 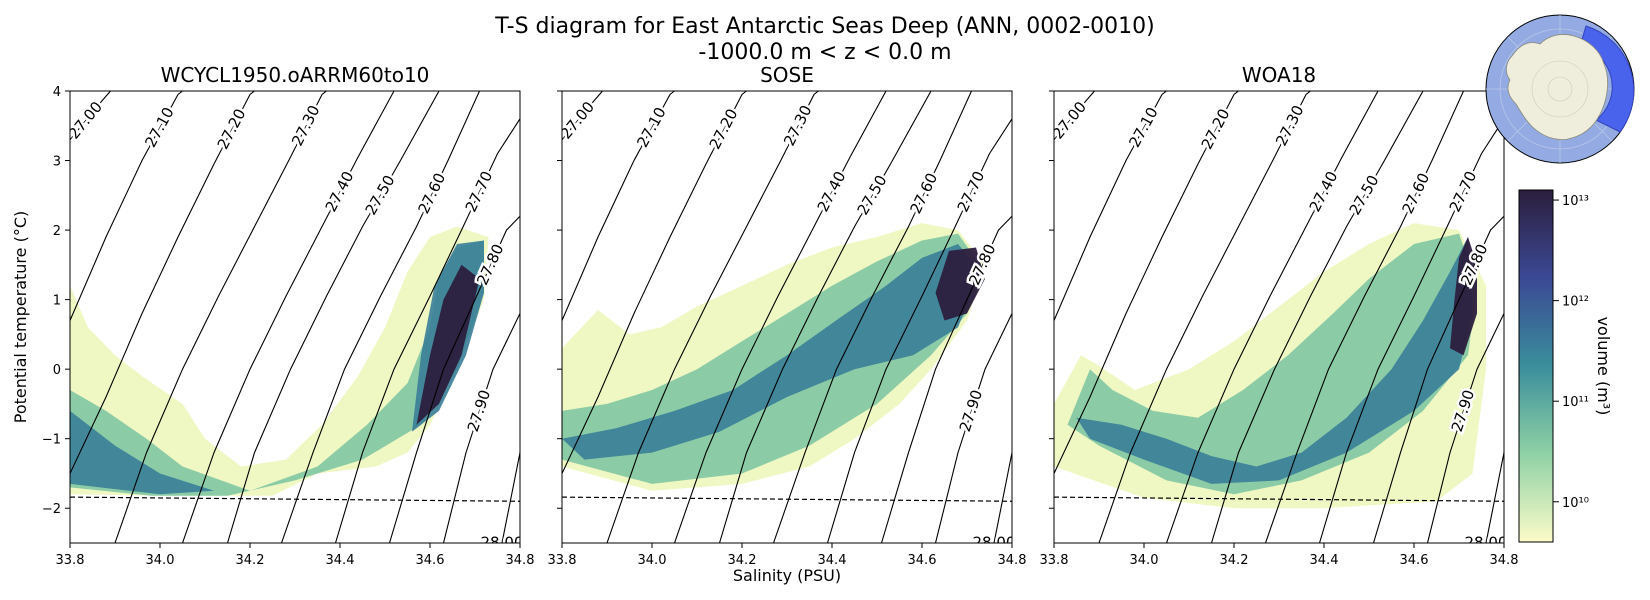 What do you see at coordinates (1575, 201) in the screenshot?
I see `colorbar-tick-label: 10¹³` at bounding box center [1575, 201].